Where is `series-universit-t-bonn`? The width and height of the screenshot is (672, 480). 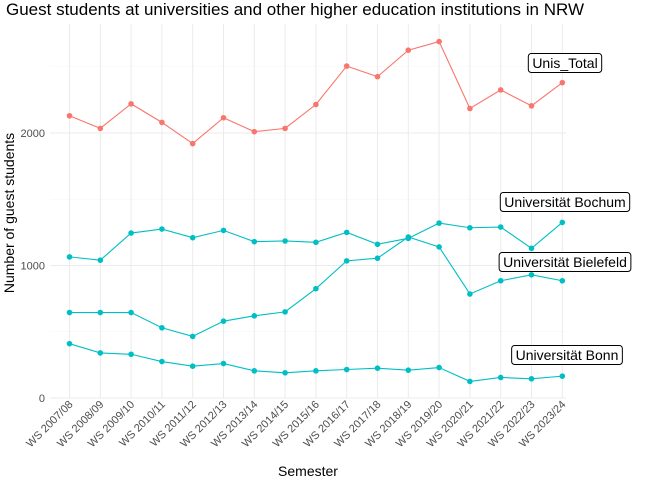 series-universit-t-bonn is located at coordinates (316, 362).